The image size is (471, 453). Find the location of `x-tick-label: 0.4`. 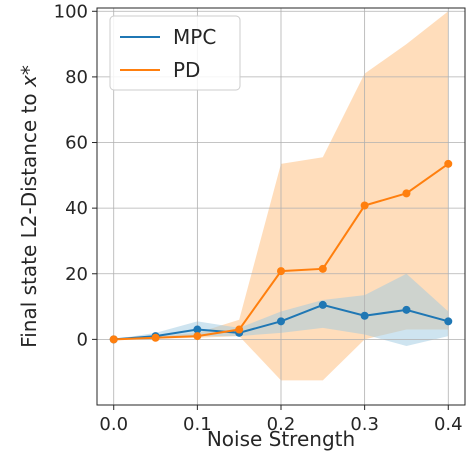

x-tick-label: 0.4 is located at coordinates (448, 424).